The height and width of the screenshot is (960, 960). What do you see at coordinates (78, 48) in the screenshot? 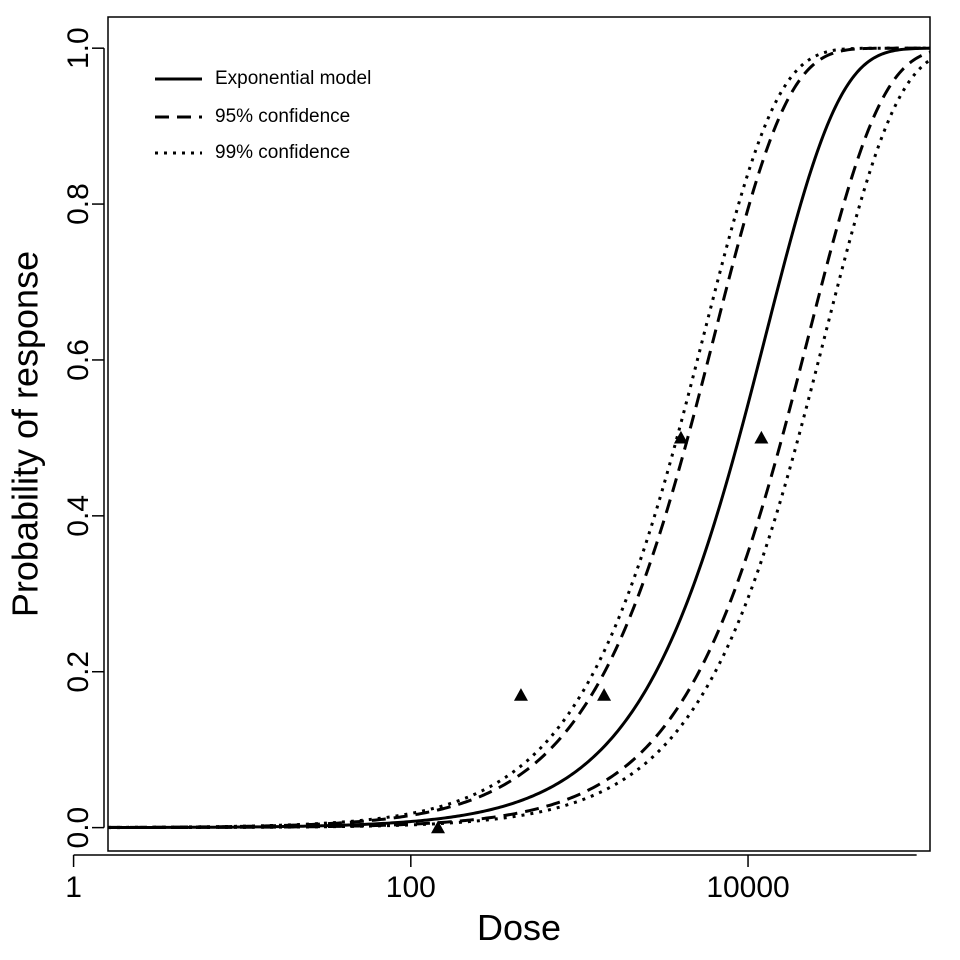
I see `y-tick-label: 1.0` at bounding box center [78, 48].